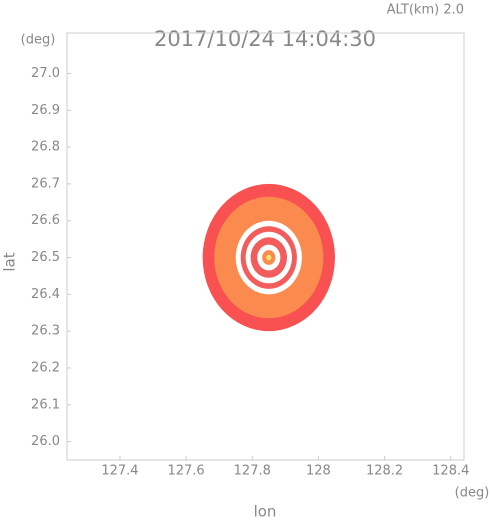  What do you see at coordinates (384, 471) in the screenshot?
I see `x-tick-label: 128.2` at bounding box center [384, 471].